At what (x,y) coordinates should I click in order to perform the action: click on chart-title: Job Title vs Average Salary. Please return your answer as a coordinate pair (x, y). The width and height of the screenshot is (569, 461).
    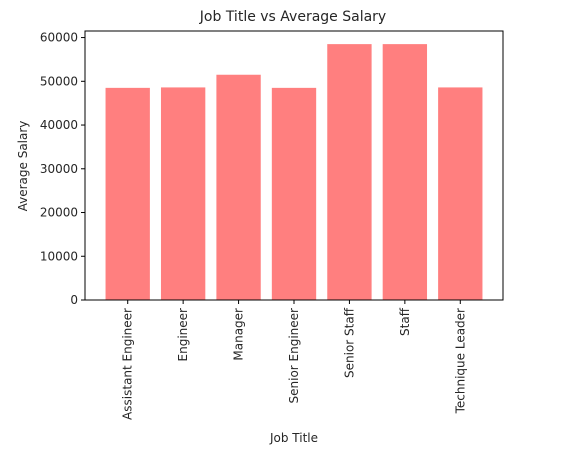
    Looking at the image, I should click on (292, 17).